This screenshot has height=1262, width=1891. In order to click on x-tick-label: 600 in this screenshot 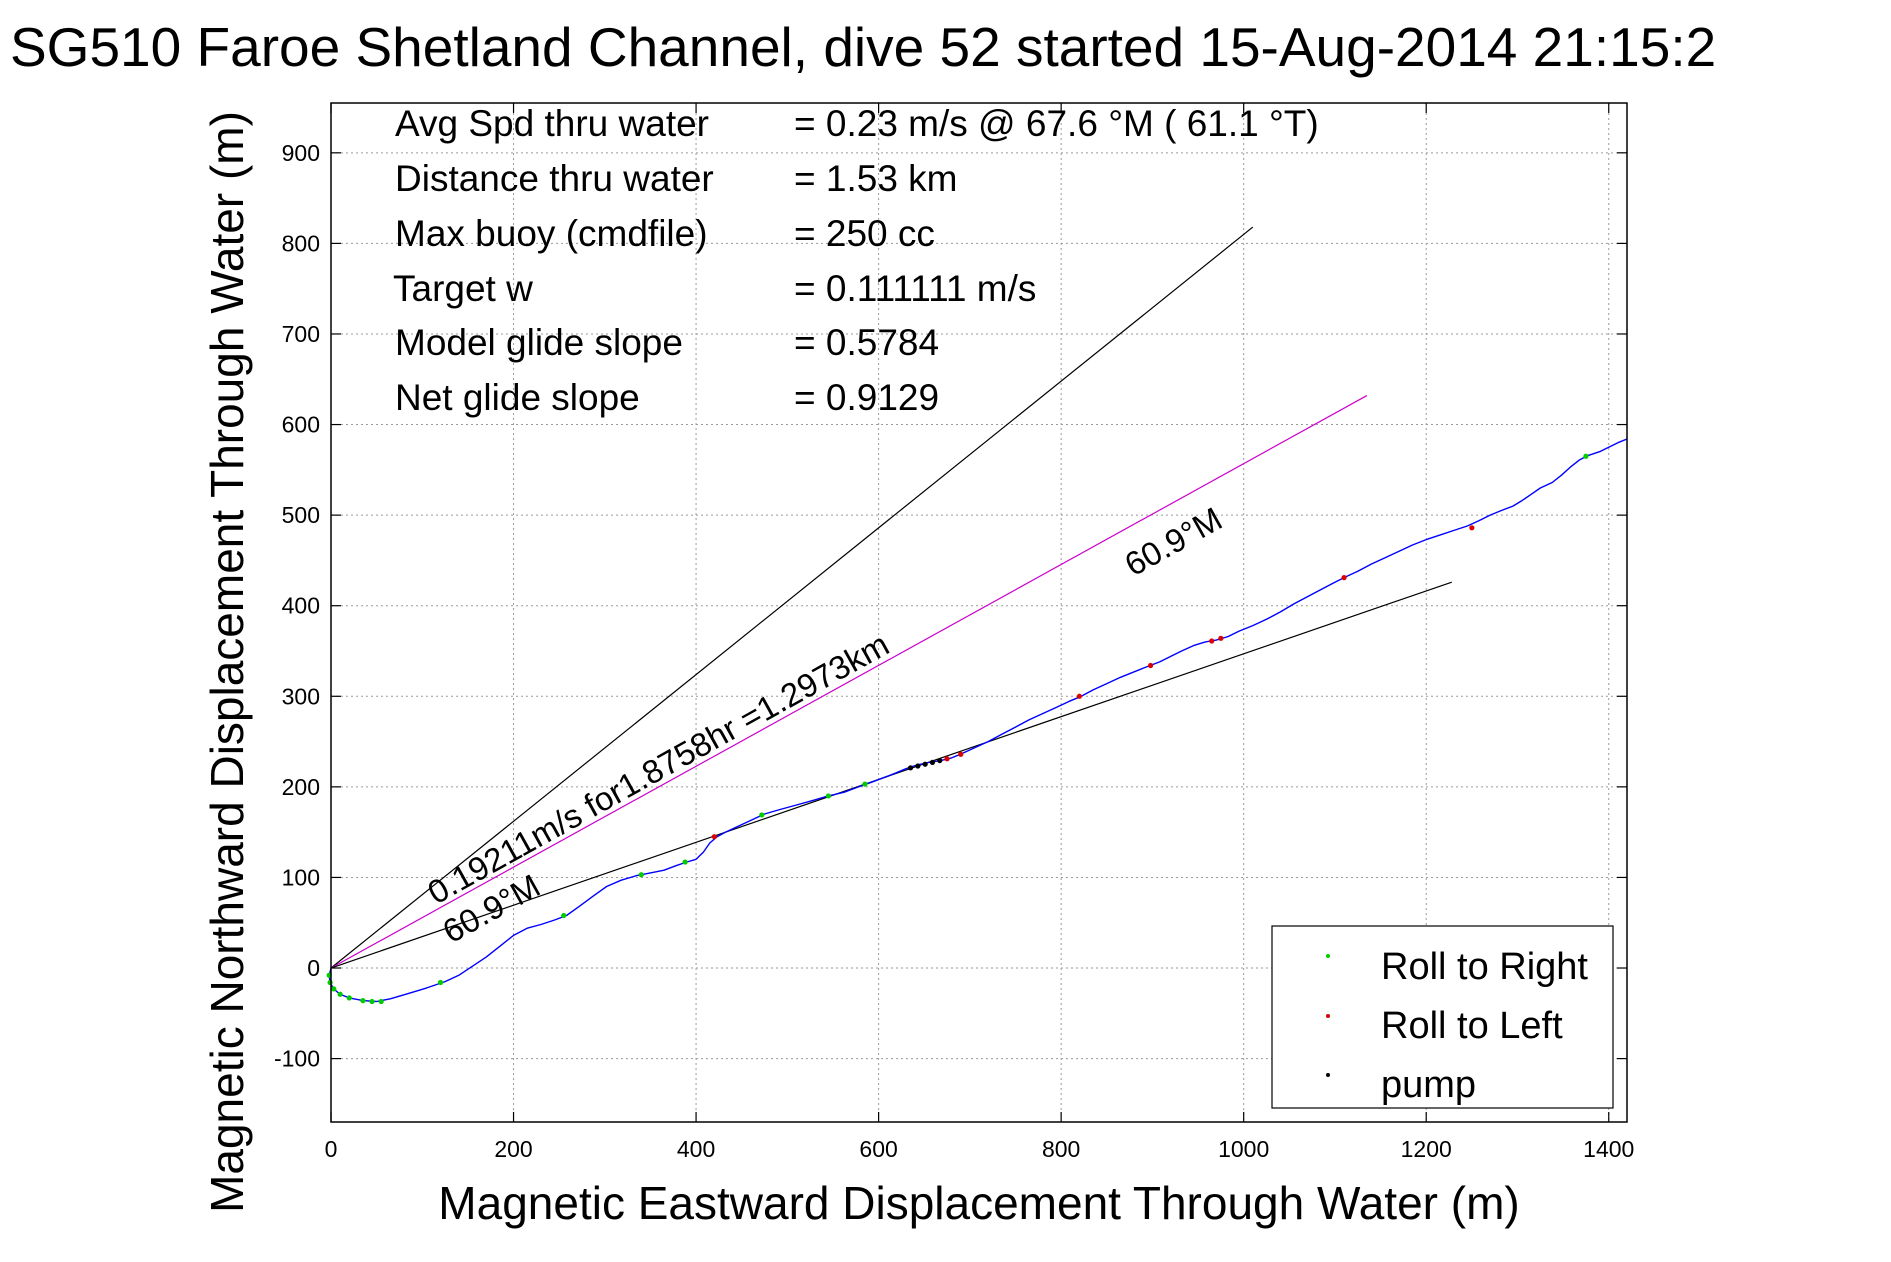, I will do `click(878, 1149)`.